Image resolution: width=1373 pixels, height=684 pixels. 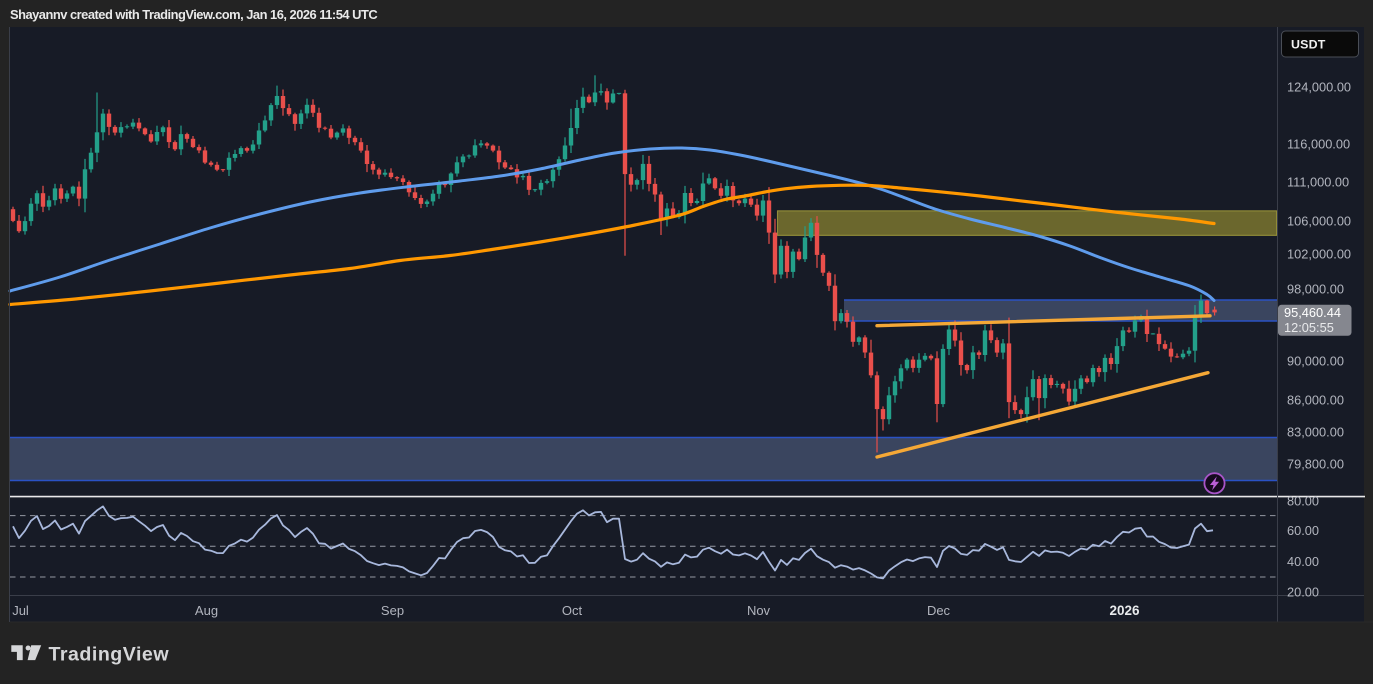 I want to click on svg-text: 80.00, so click(x=1303, y=500).